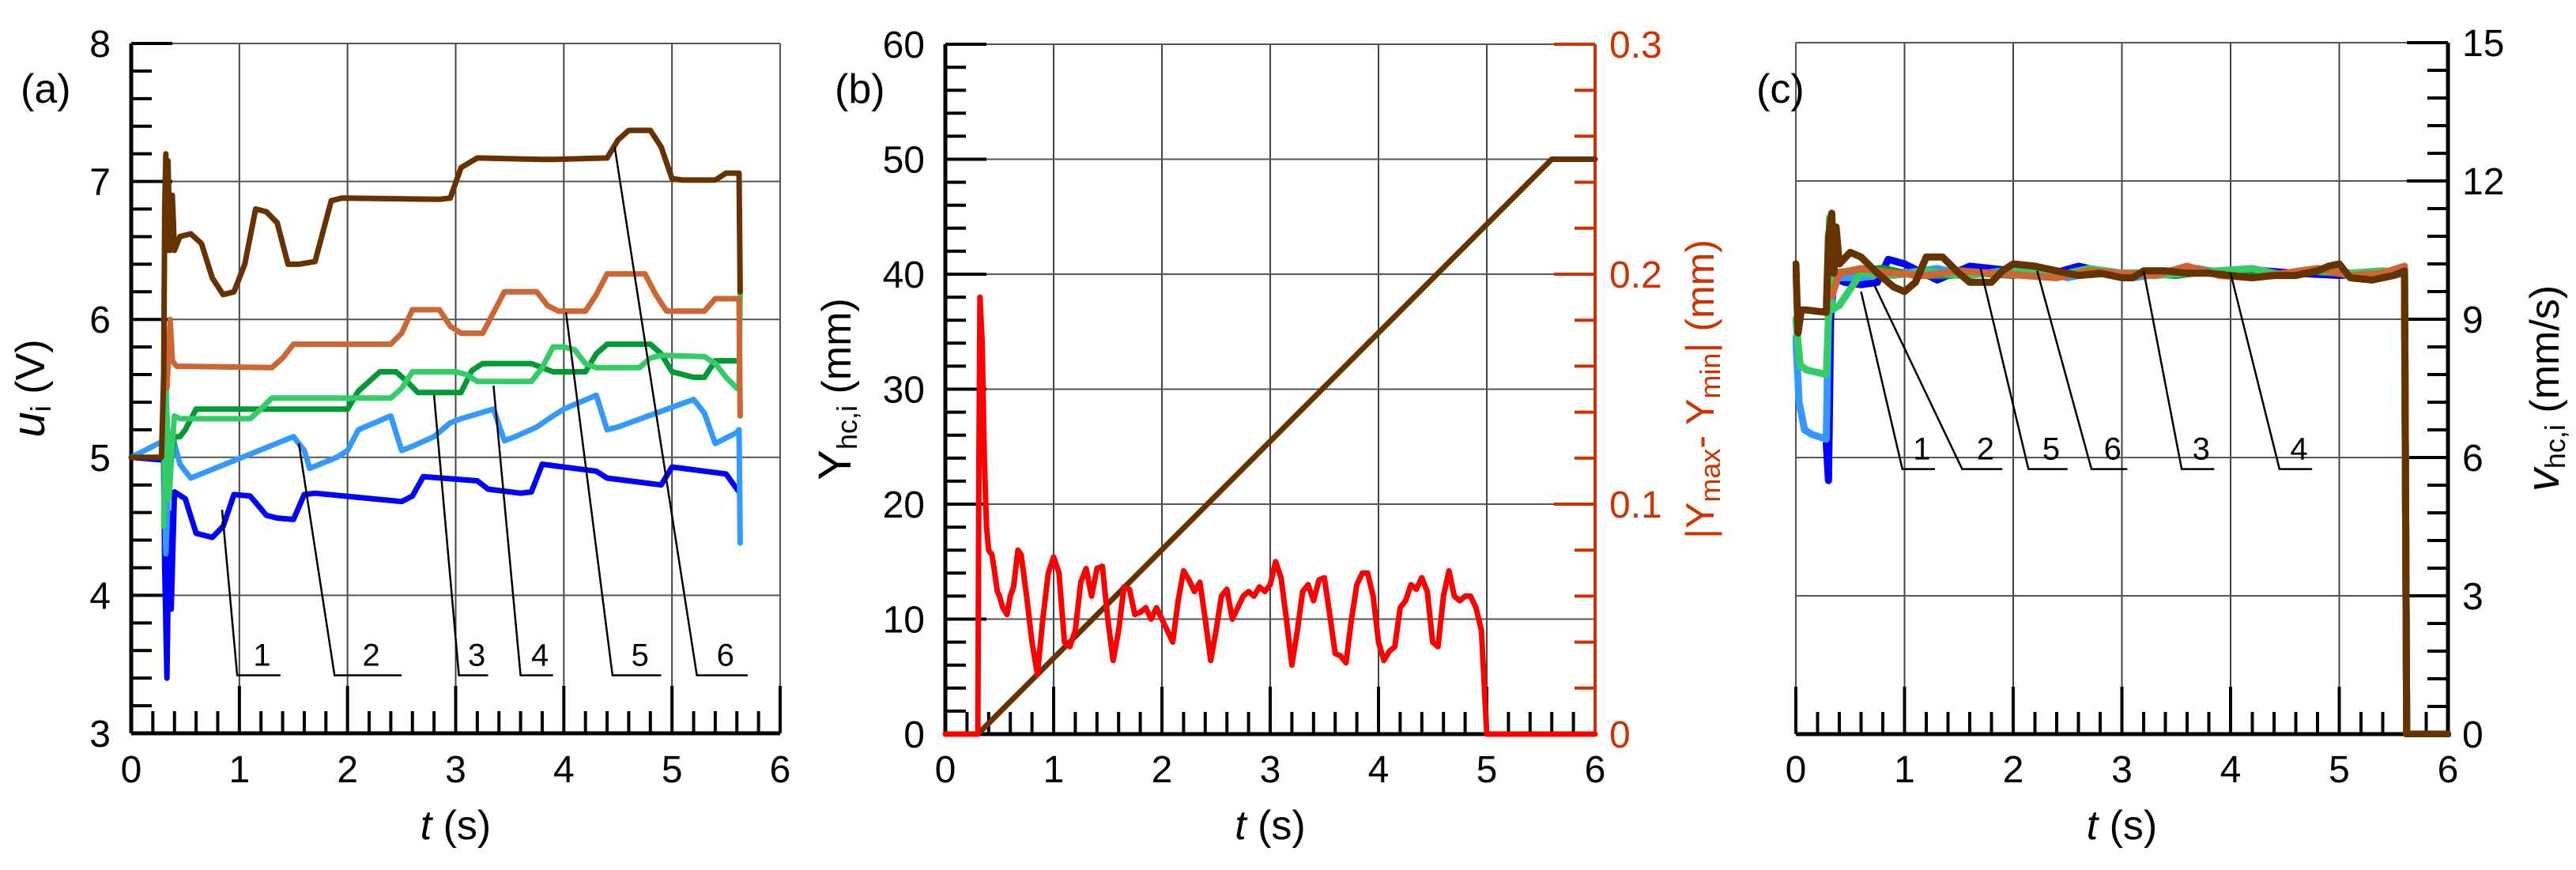  What do you see at coordinates (914, 735) in the screenshot?
I see `y-tick-label: 0` at bounding box center [914, 735].